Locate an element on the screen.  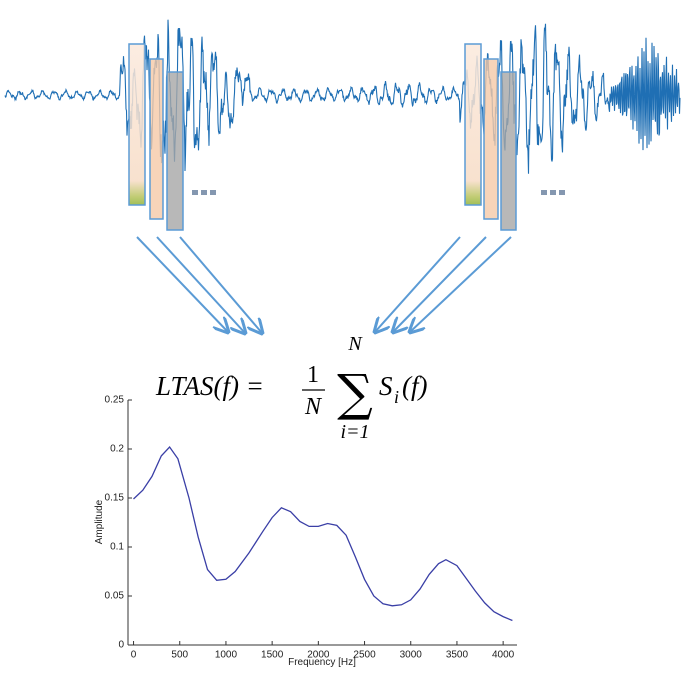
y-tick-label: 0.1 is located at coordinates (117, 547).